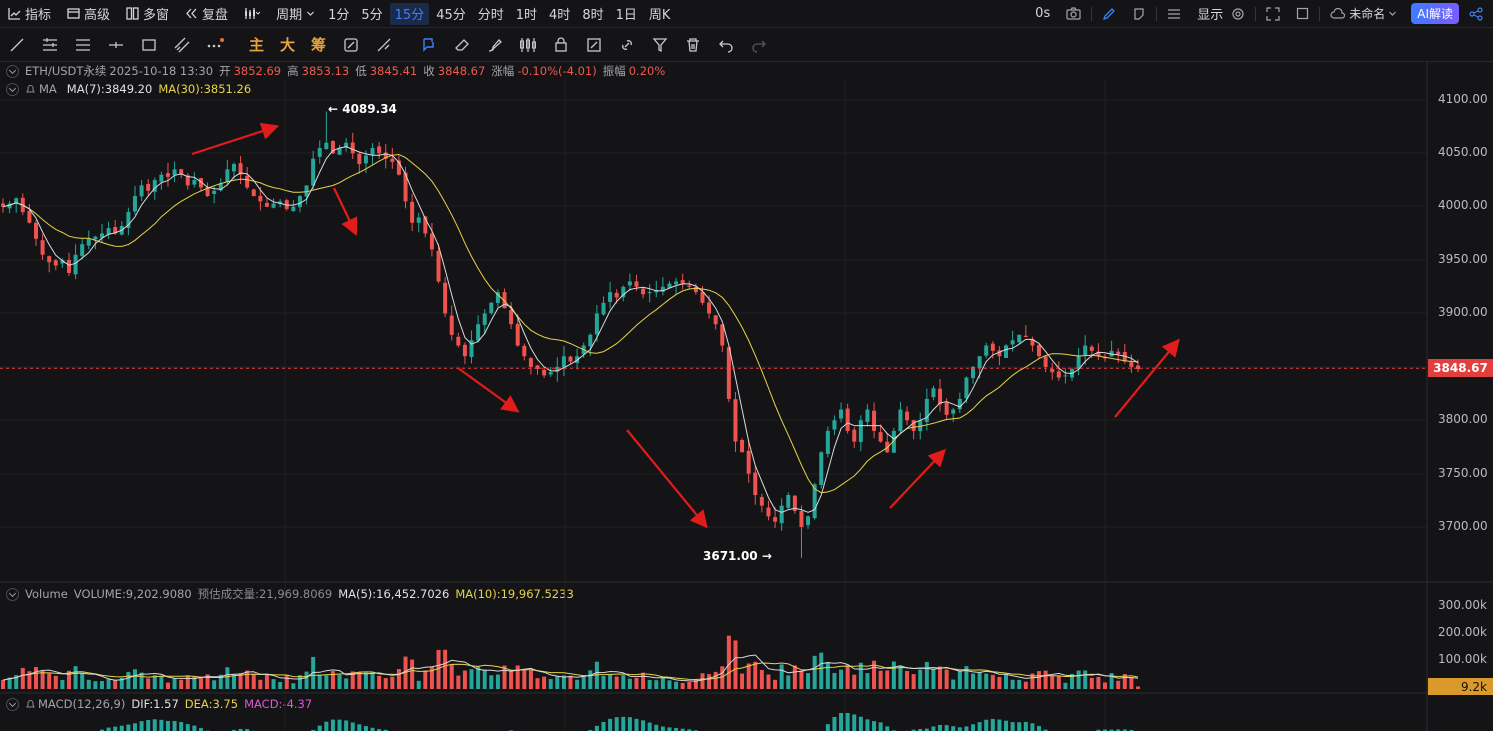  Describe the element at coordinates (205, 89) in the screenshot. I see `ma30-value: MA(30):3851.26` at that location.